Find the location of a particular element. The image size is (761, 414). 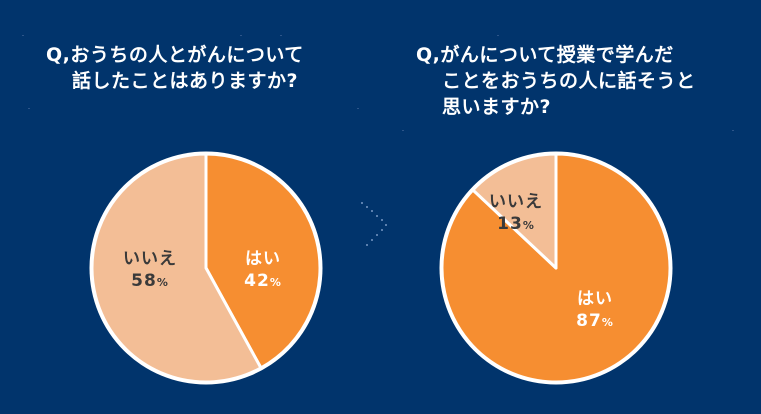

question-2-line-2: ことをおうちの人に話そうと is located at coordinates (569, 81).